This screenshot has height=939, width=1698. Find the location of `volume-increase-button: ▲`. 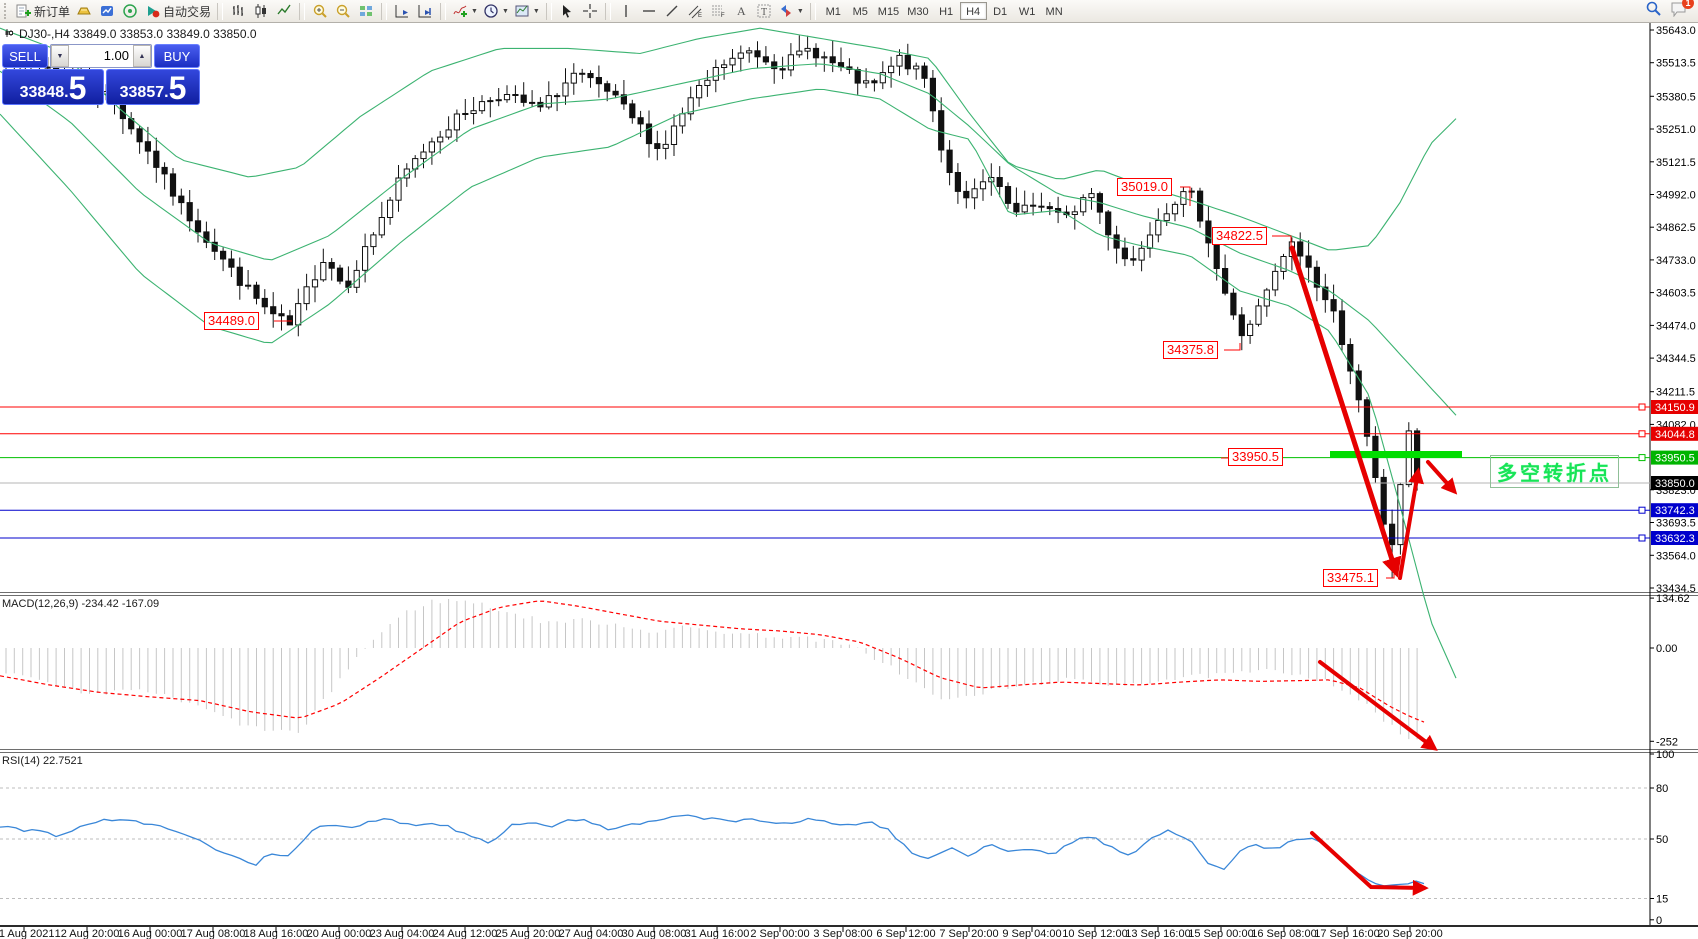

volume-increase-button: ▲ is located at coordinates (142, 56).